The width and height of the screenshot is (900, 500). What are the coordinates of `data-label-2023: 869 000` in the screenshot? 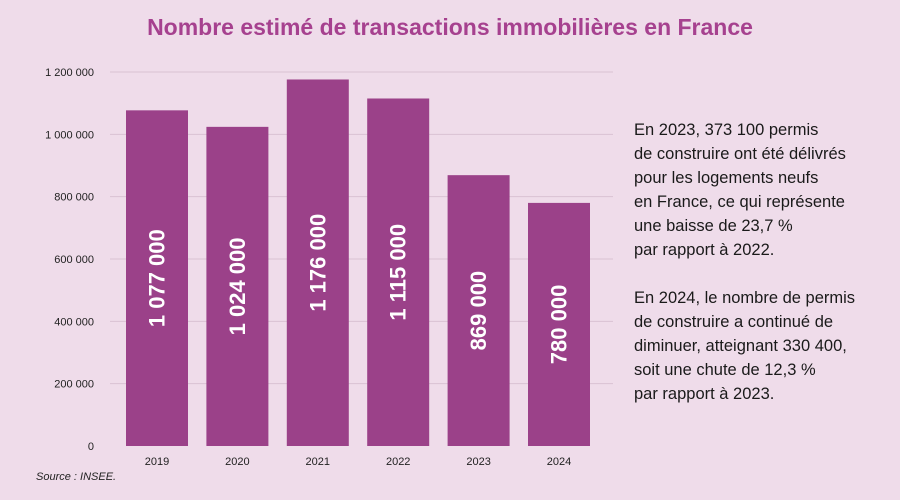 It's located at (478, 311).